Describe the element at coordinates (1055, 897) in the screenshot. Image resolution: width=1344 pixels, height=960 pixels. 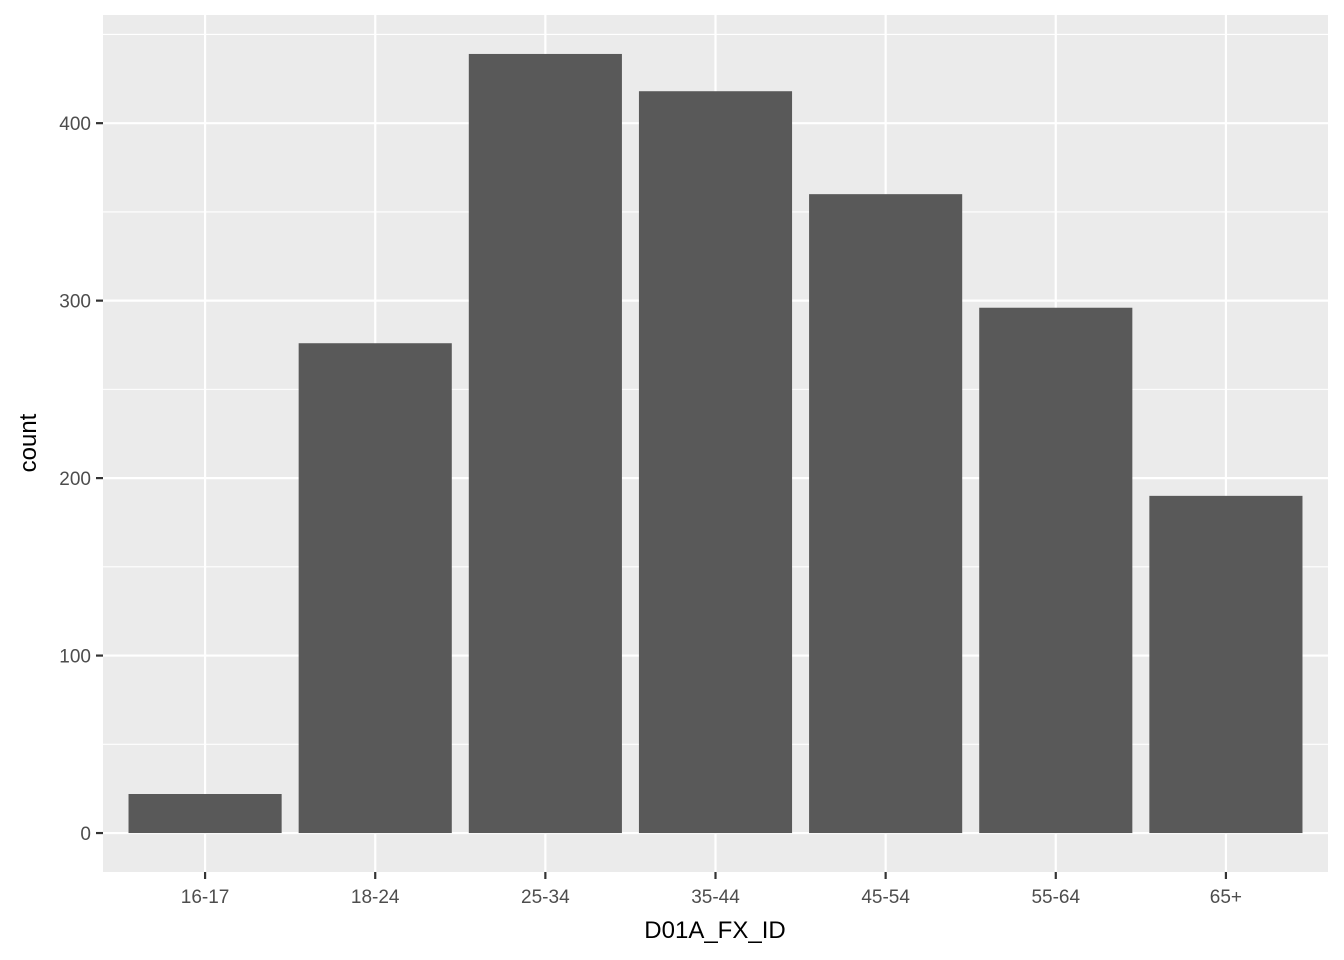
I see `x-tick-label: 55-64` at that location.